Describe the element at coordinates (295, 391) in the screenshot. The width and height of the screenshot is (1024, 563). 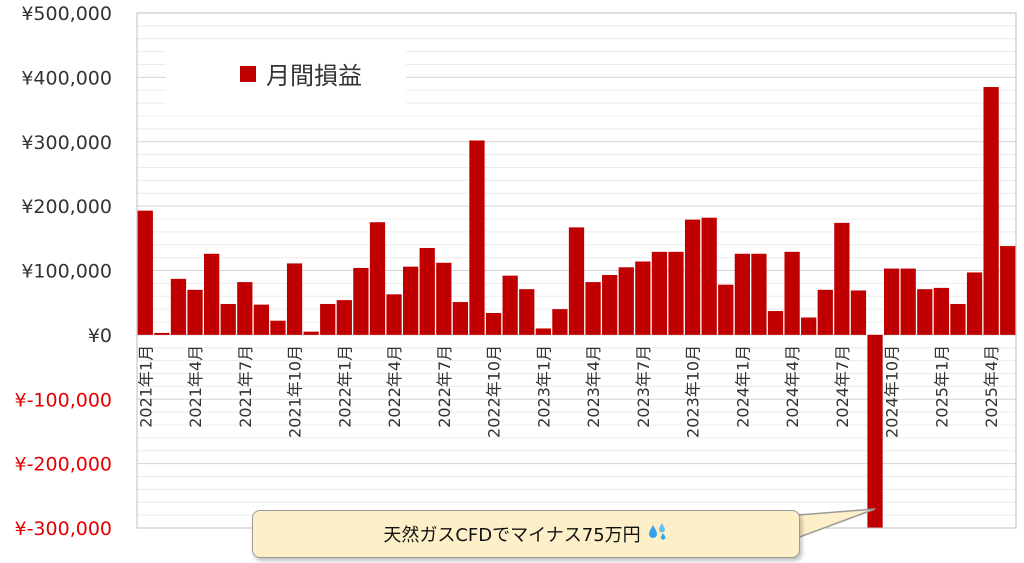
I see `x-tick-label: 2021年10月` at that location.